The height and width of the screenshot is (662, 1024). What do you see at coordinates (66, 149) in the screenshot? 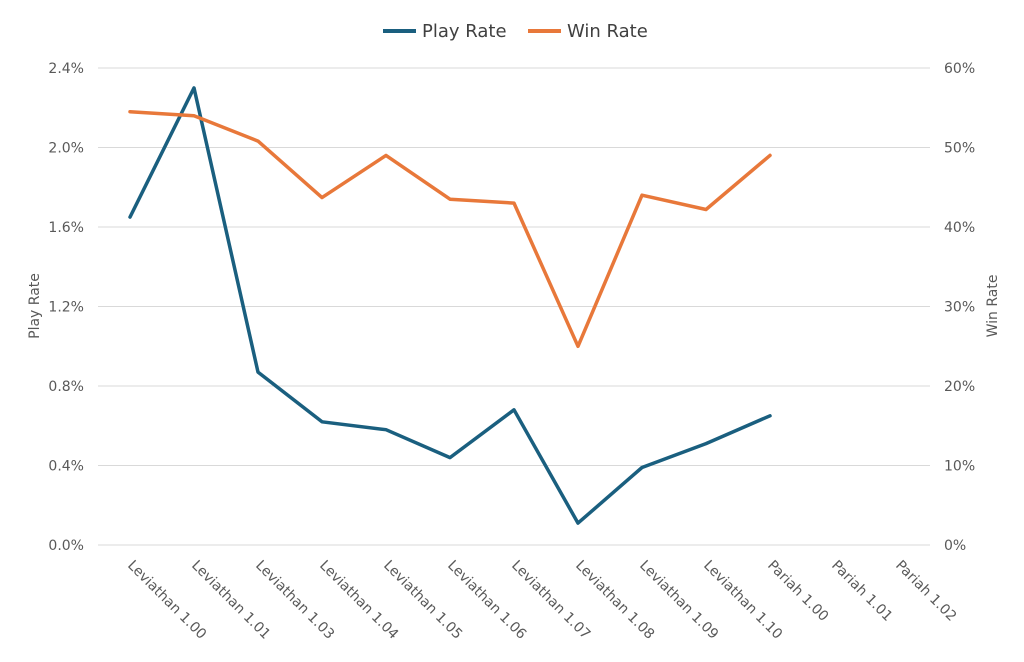
I see `left-tick-label: 2.0%` at bounding box center [66, 149].